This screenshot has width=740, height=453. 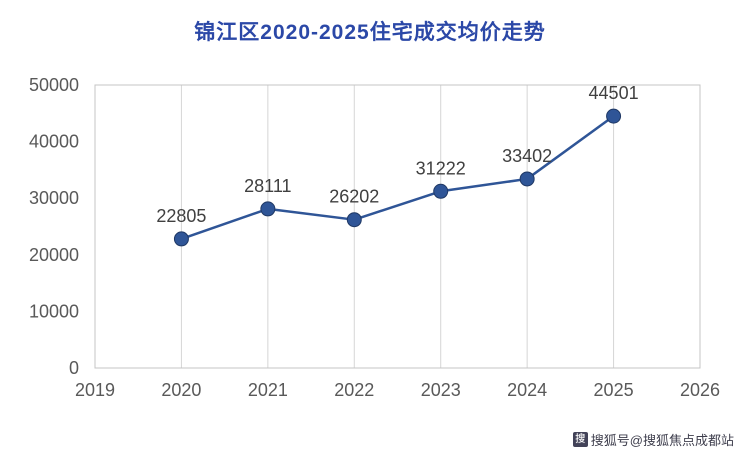 What do you see at coordinates (354, 197) in the screenshot?
I see `data-label: 26202` at bounding box center [354, 197].